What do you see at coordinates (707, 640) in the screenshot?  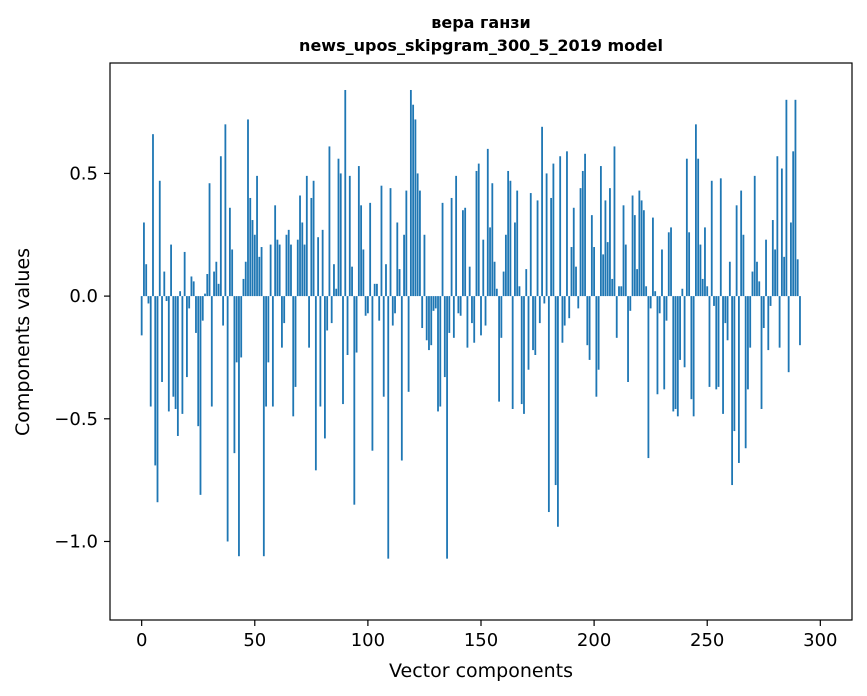 I see `x-tick-label: 250` at bounding box center [707, 640].